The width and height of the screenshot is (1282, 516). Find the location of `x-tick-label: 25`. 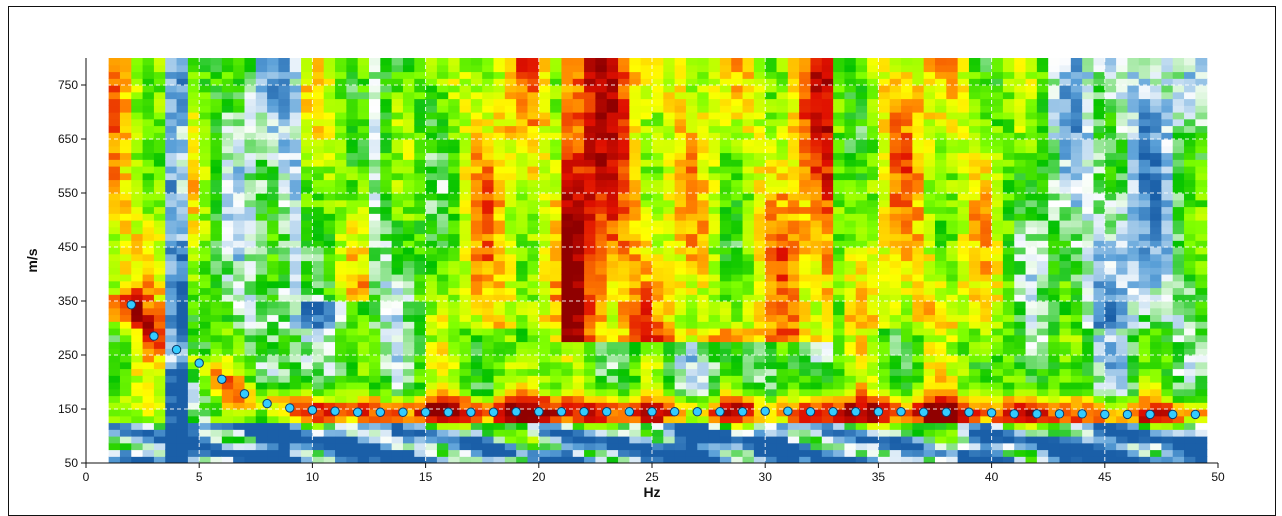

x-tick-label: 25 is located at coordinates (652, 477).